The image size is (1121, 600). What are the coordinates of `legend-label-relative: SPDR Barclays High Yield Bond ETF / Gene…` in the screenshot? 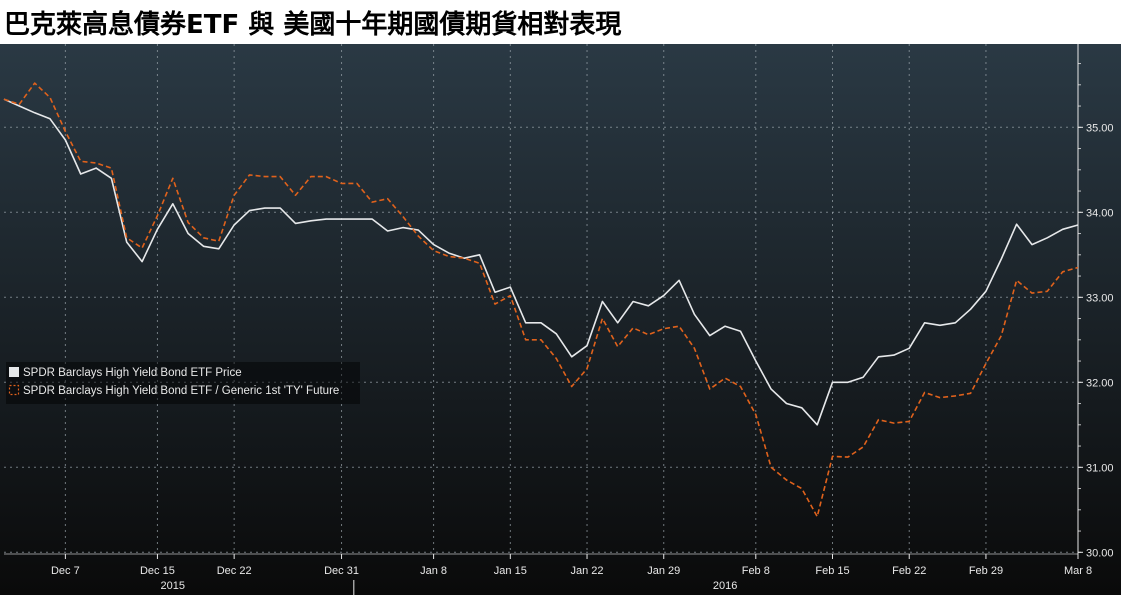 It's located at (181, 391).